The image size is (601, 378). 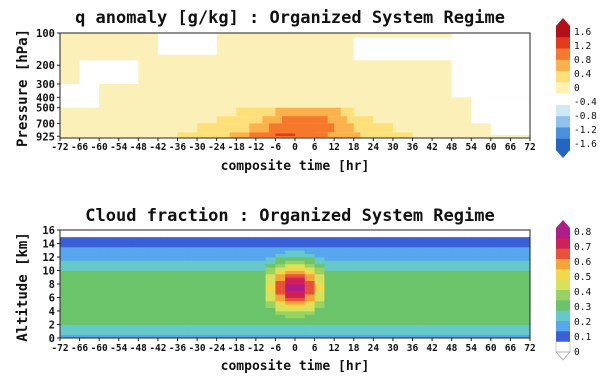 I want to click on cf-colorbar-tick-label: 0.5, so click(x=582, y=277).